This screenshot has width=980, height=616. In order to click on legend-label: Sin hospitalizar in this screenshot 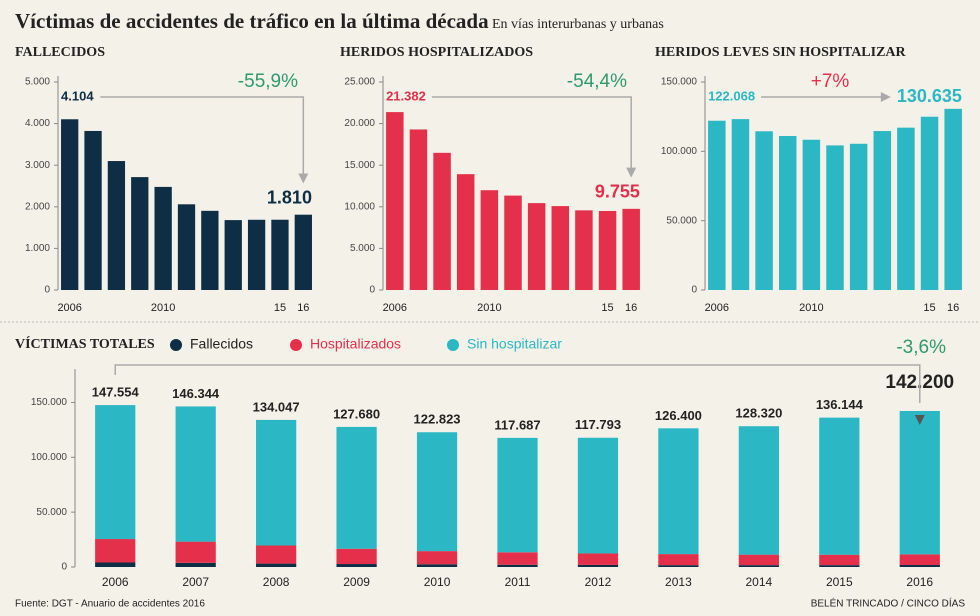, I will do `click(514, 344)`.